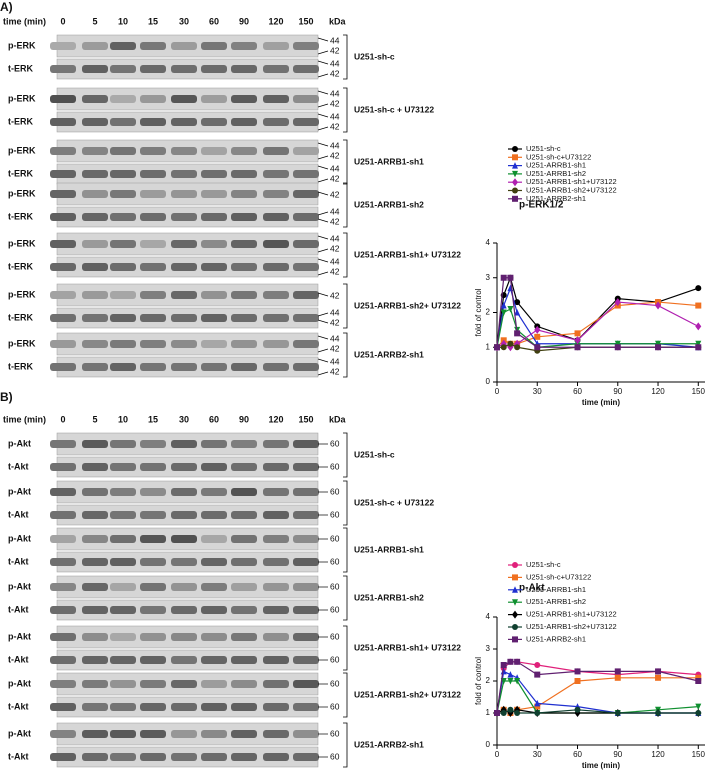 The image size is (713, 774). I want to click on time-point: 120, so click(275, 419).